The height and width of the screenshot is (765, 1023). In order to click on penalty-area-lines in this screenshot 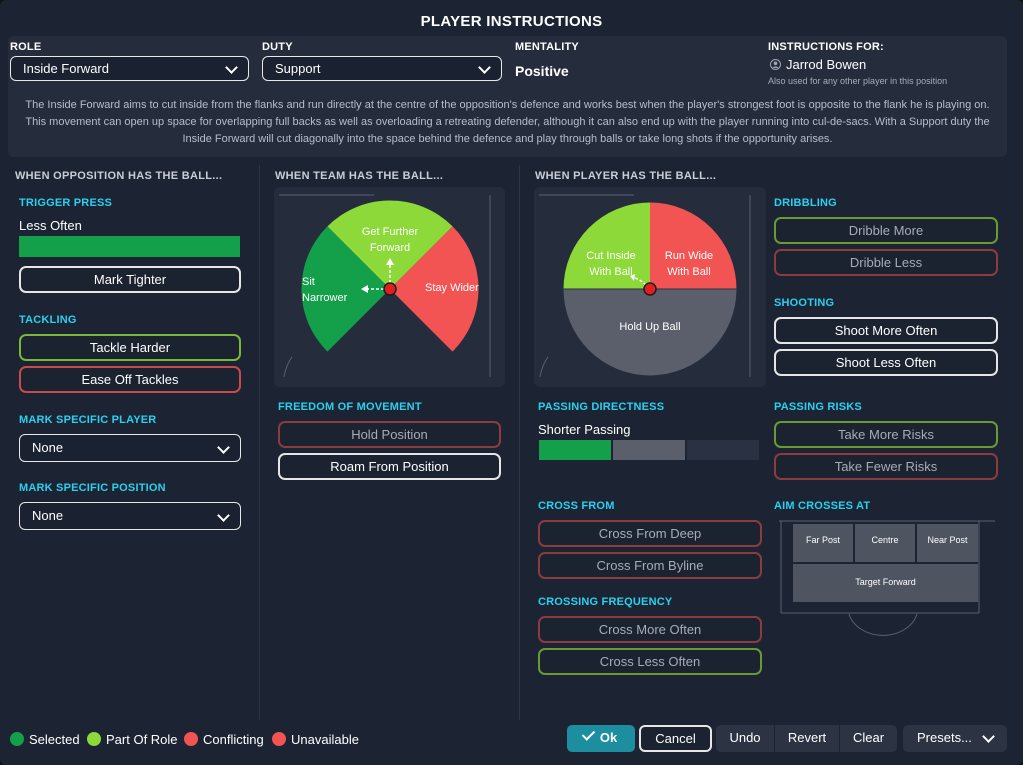, I will do `click(887, 578)`.